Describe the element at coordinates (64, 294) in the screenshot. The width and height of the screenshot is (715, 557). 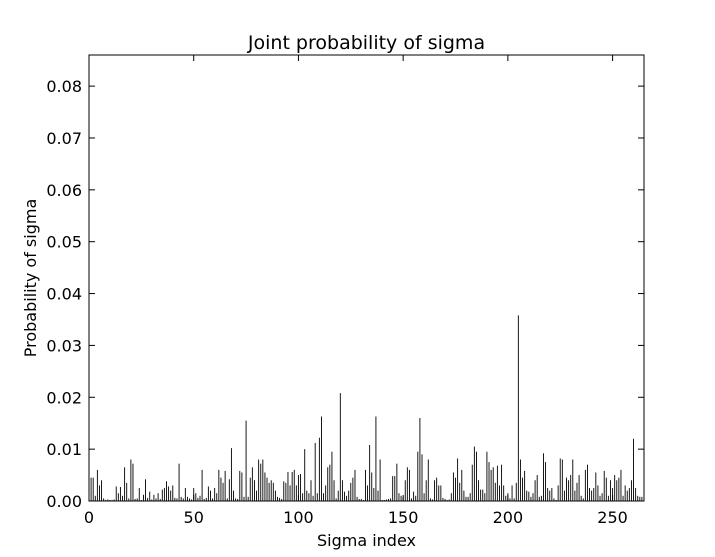
I see `y-tick-label: 0.04` at that location.